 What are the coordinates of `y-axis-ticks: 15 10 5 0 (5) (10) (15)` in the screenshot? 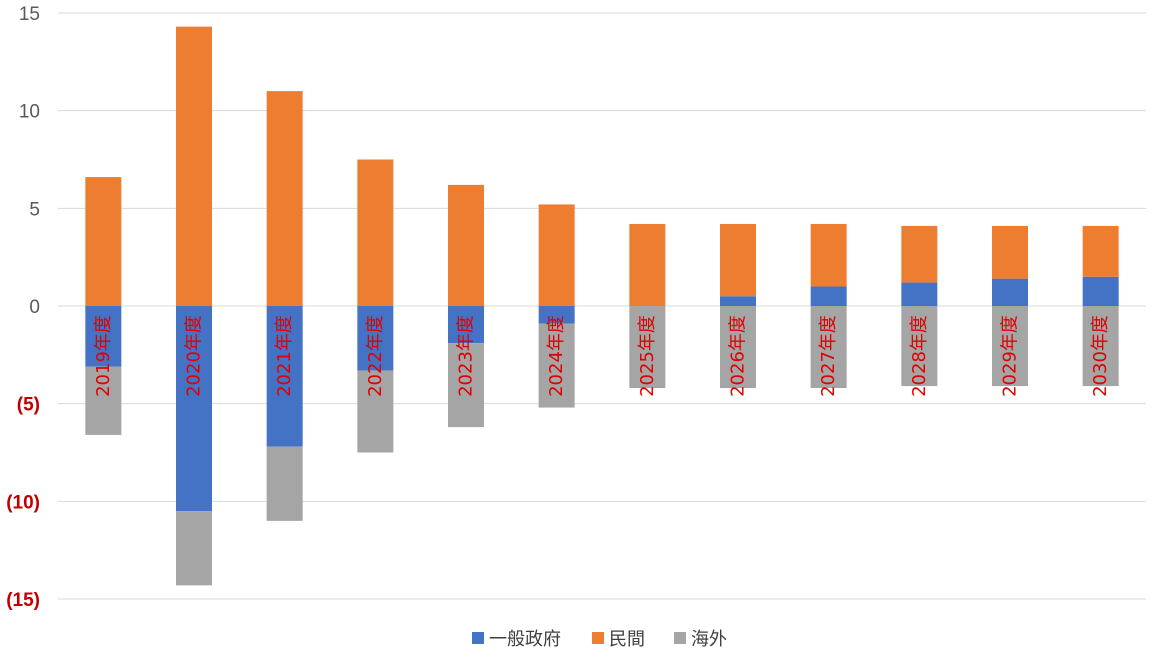 It's located at (23, 307).